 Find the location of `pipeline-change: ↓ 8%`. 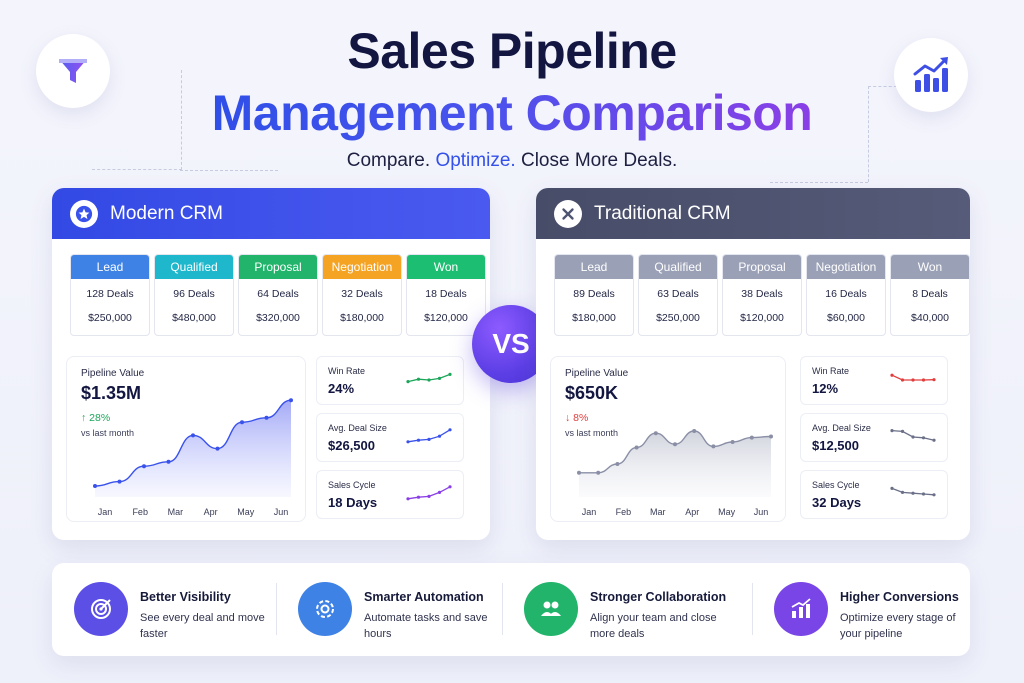

pipeline-change: ↓ 8% is located at coordinates (577, 418).